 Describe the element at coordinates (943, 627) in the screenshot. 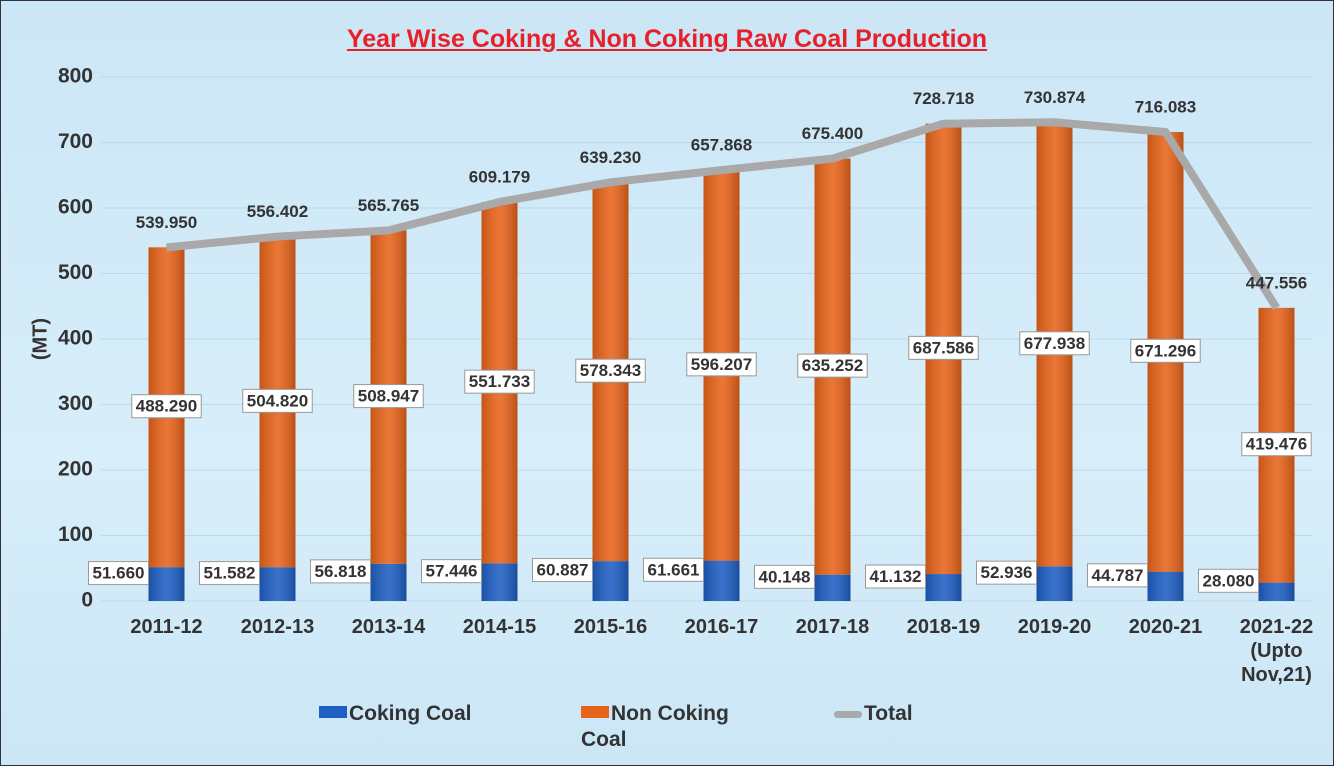

I see `x-tick-label: 2018-19` at that location.